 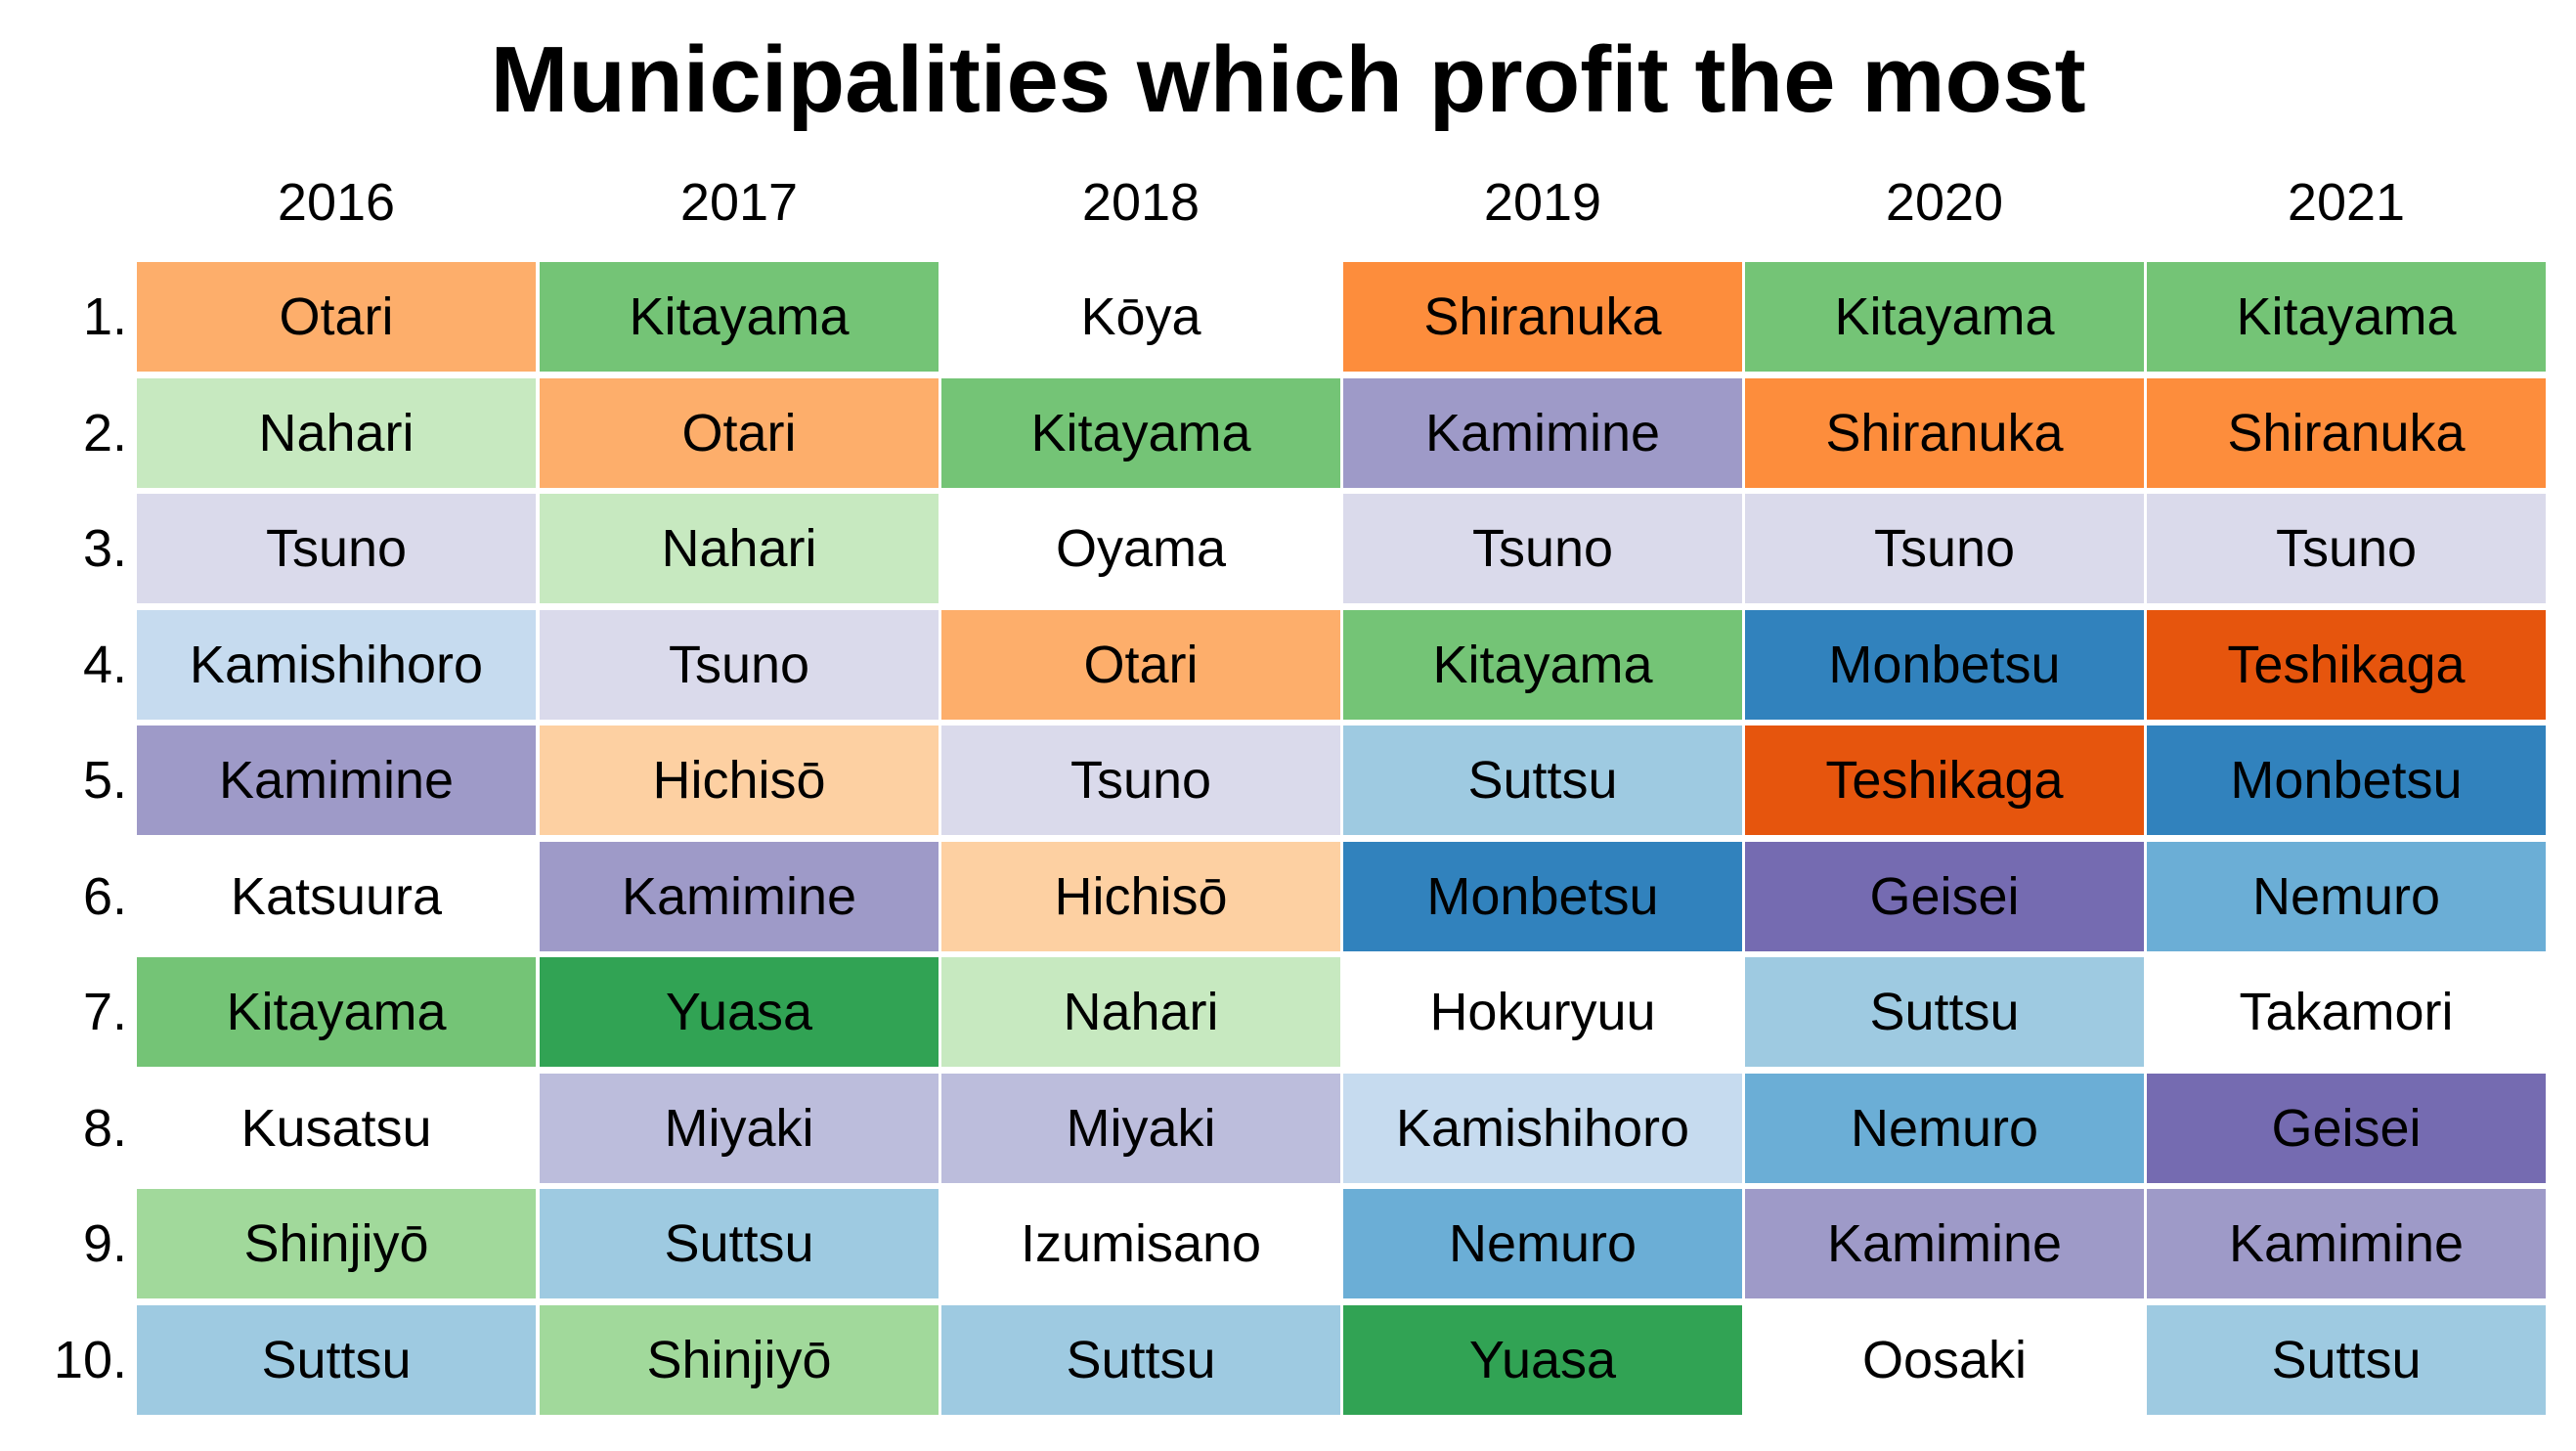 What do you see at coordinates (2346, 317) in the screenshot?
I see `table-cell-2021-rank-1: Kitayama` at bounding box center [2346, 317].